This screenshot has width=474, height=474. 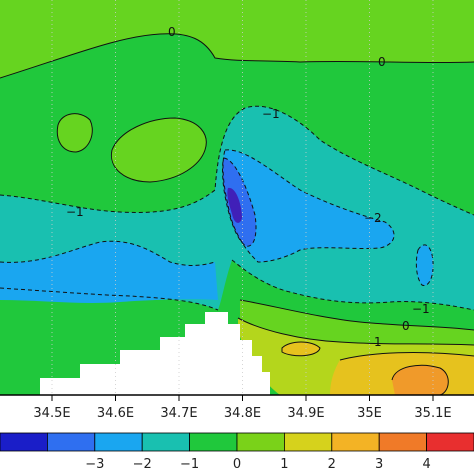 What do you see at coordinates (378, 342) in the screenshot?
I see `contour-label: 1` at bounding box center [378, 342].